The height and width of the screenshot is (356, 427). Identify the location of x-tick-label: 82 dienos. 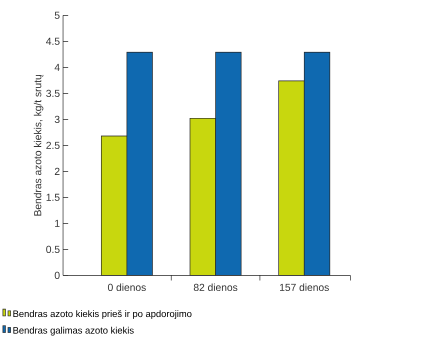
(216, 287).